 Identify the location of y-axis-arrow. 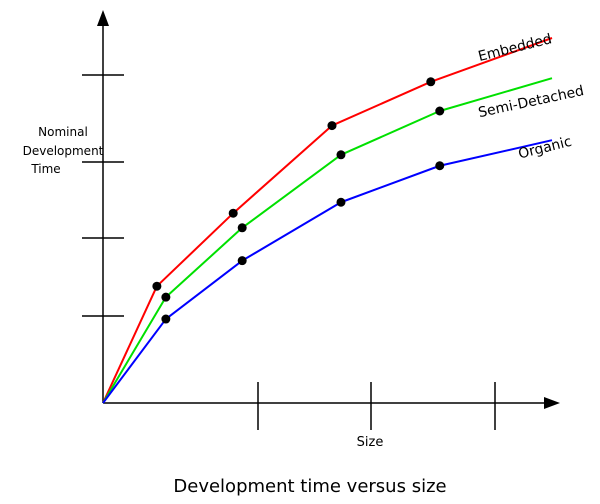
(103, 18).